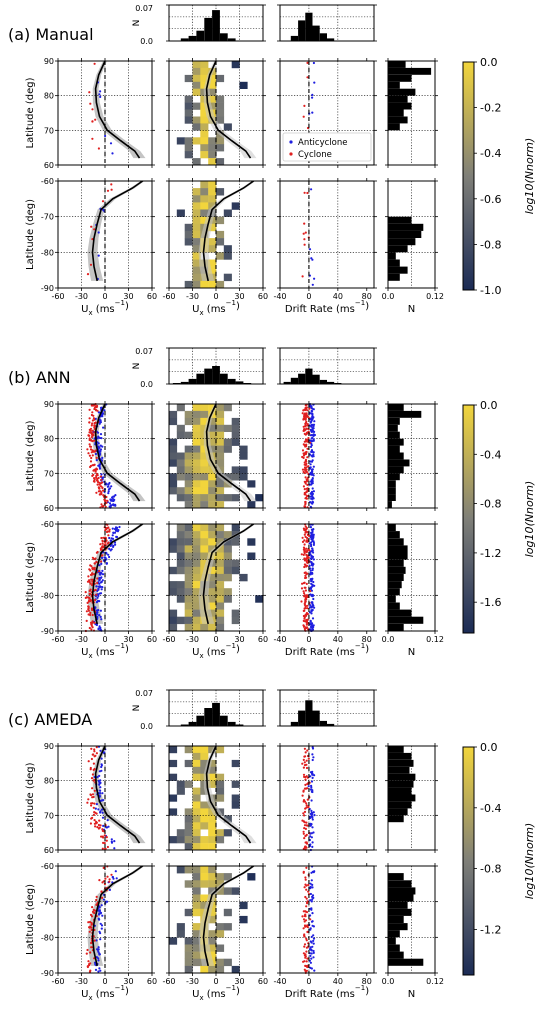 Image resolution: width=542 pixels, height=1009 pixels. I want to click on panel-frame, so click(327, 113).